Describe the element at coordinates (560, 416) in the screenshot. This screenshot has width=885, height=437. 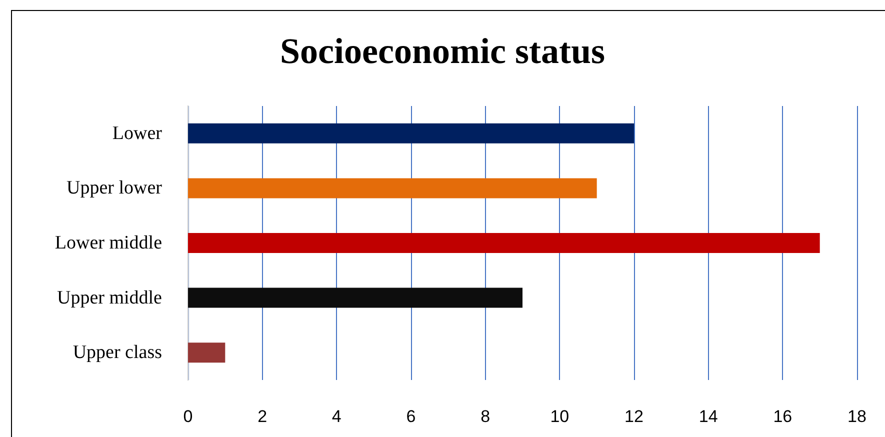
I see `x-tick-label: 10` at that location.